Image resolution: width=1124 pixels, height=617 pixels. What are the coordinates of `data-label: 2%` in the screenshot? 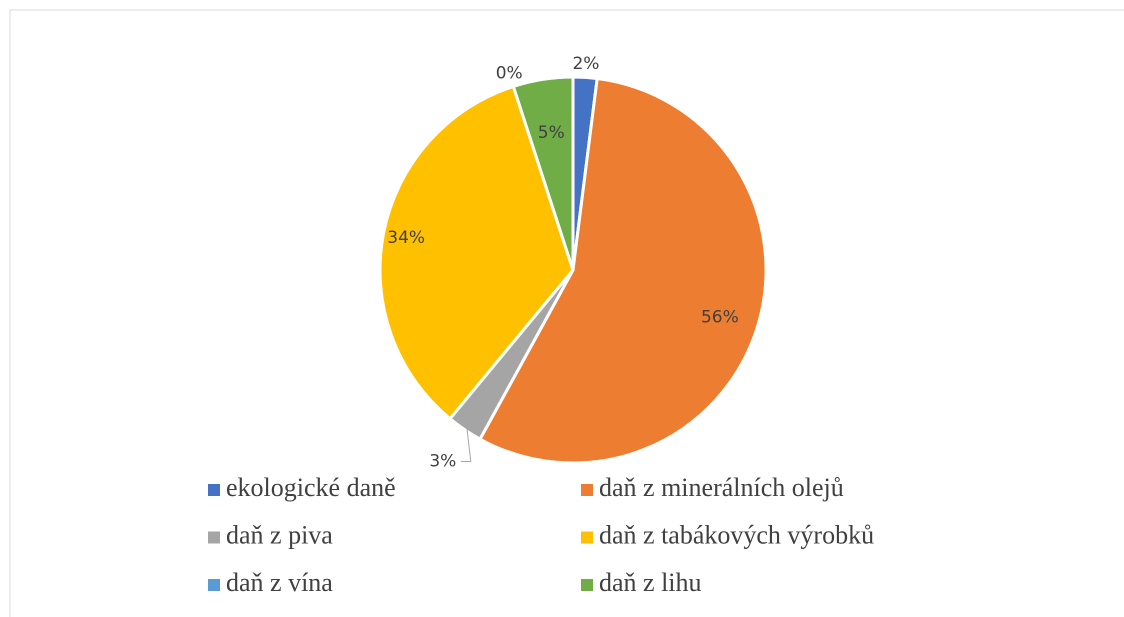 It's located at (585, 64).